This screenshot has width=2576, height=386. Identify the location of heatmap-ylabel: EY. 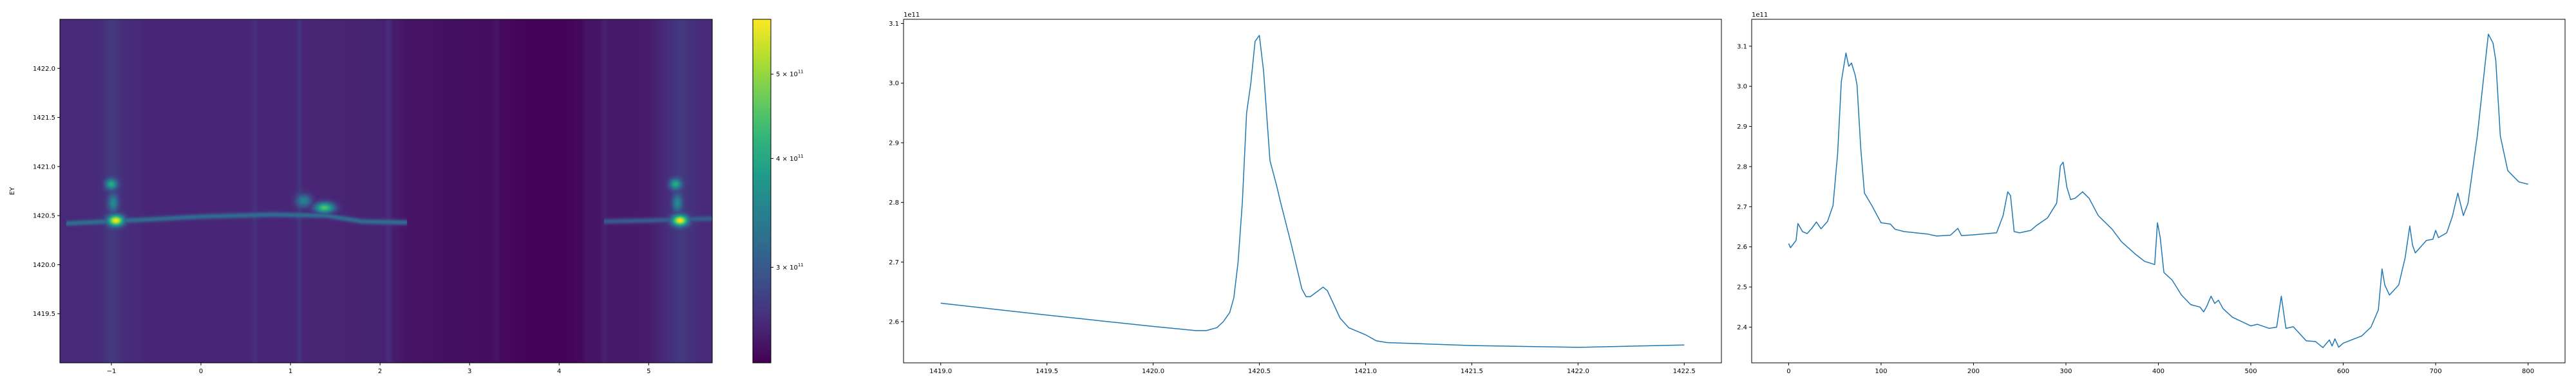
(12, 191).